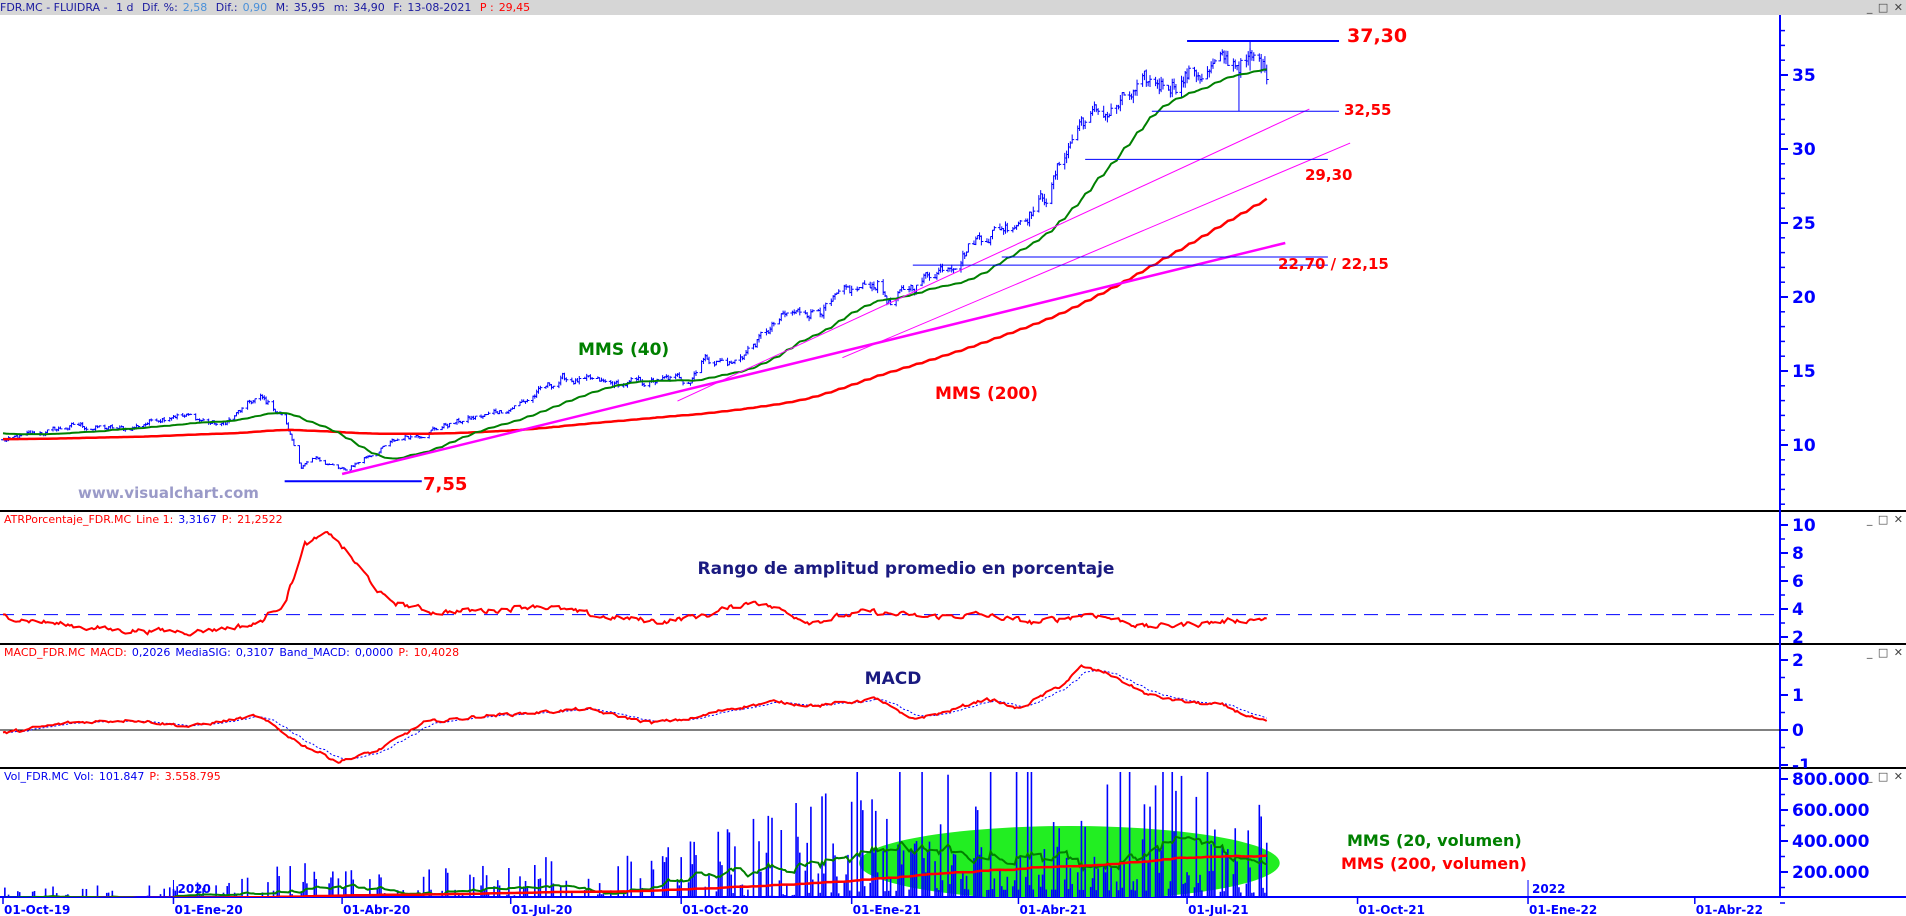  What do you see at coordinates (953, 7) in the screenshot?
I see `chart-title-bar-background` at bounding box center [953, 7].